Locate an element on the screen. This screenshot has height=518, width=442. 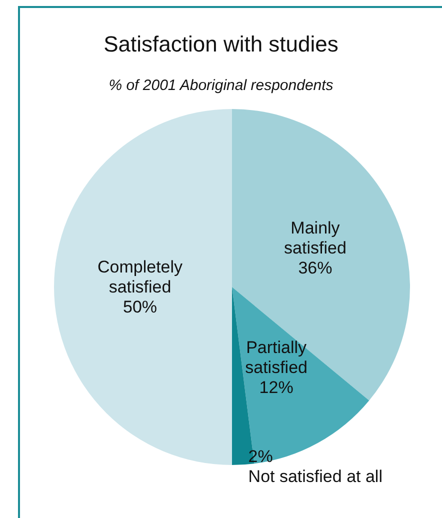
data-label: 12% is located at coordinates (276, 388).